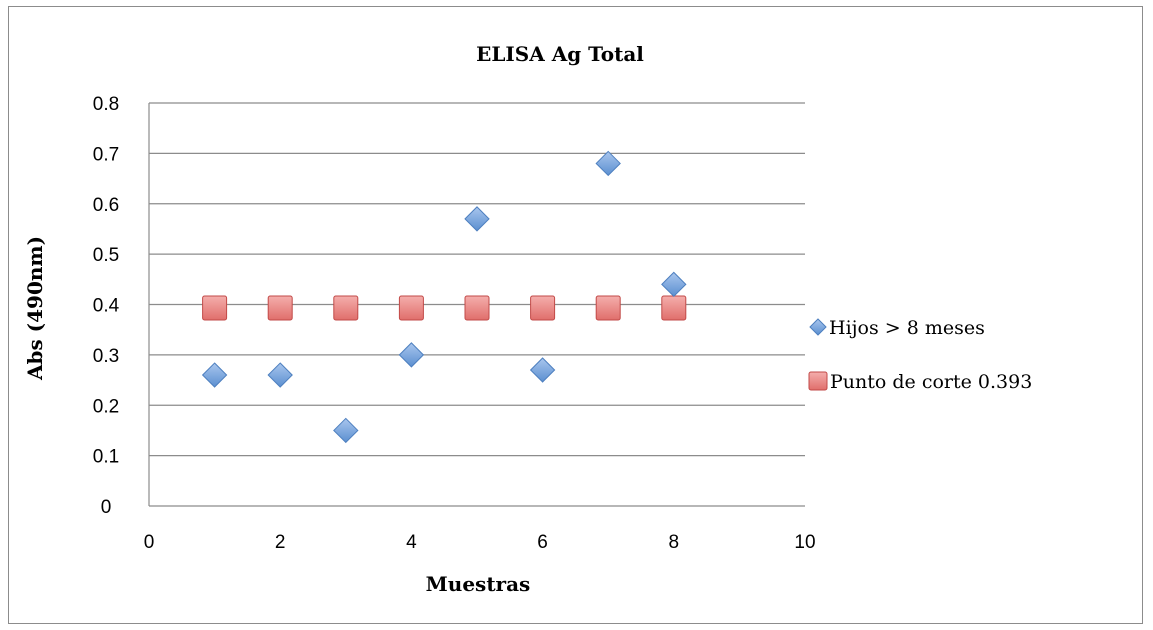 Image resolution: width=1153 pixels, height=630 pixels. What do you see at coordinates (106, 104) in the screenshot?
I see `y-tick-label: 0.8` at bounding box center [106, 104].